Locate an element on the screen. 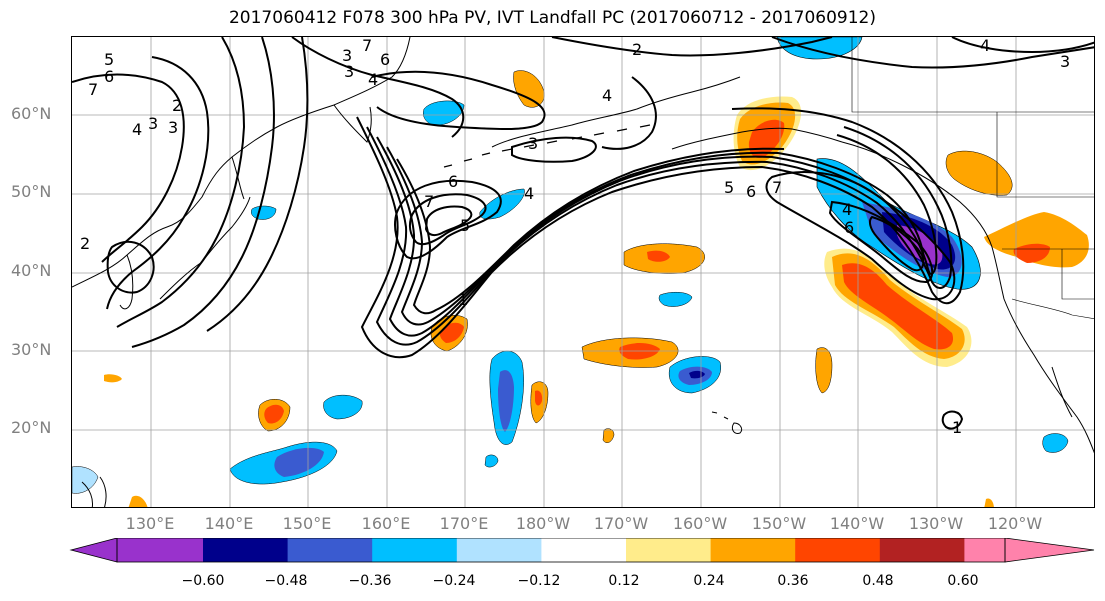 This screenshot has height=601, width=1105. colorbar-tick-label: −0.60 is located at coordinates (203, 581).